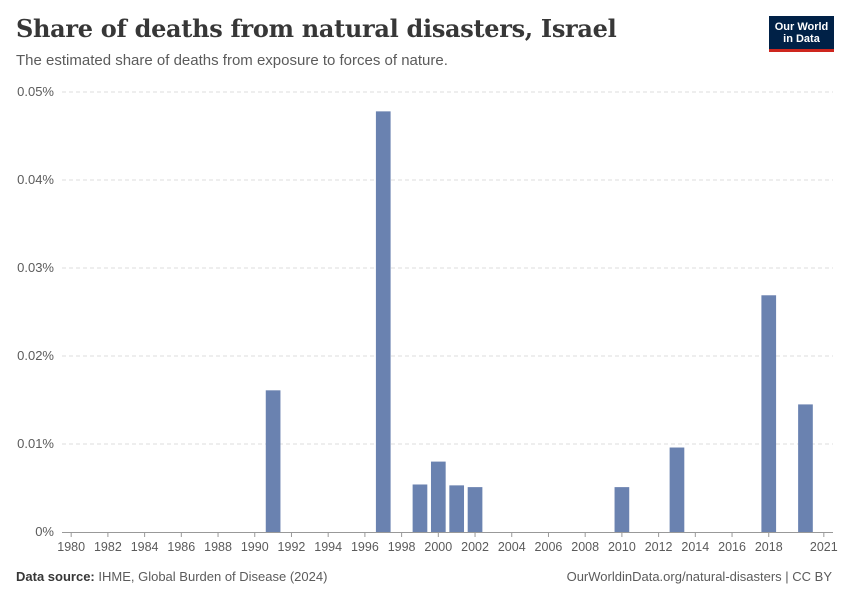  I want to click on bar-2013, so click(677, 489).